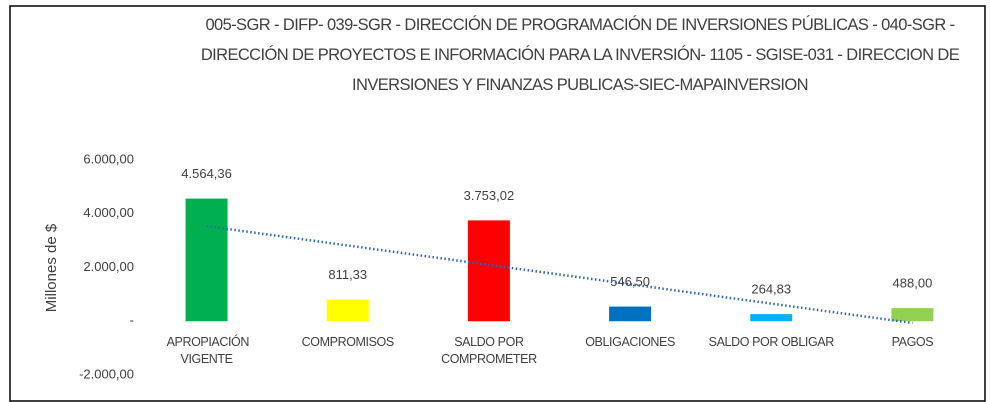  Describe the element at coordinates (347, 274) in the screenshot. I see `value-label: 811,33` at that location.